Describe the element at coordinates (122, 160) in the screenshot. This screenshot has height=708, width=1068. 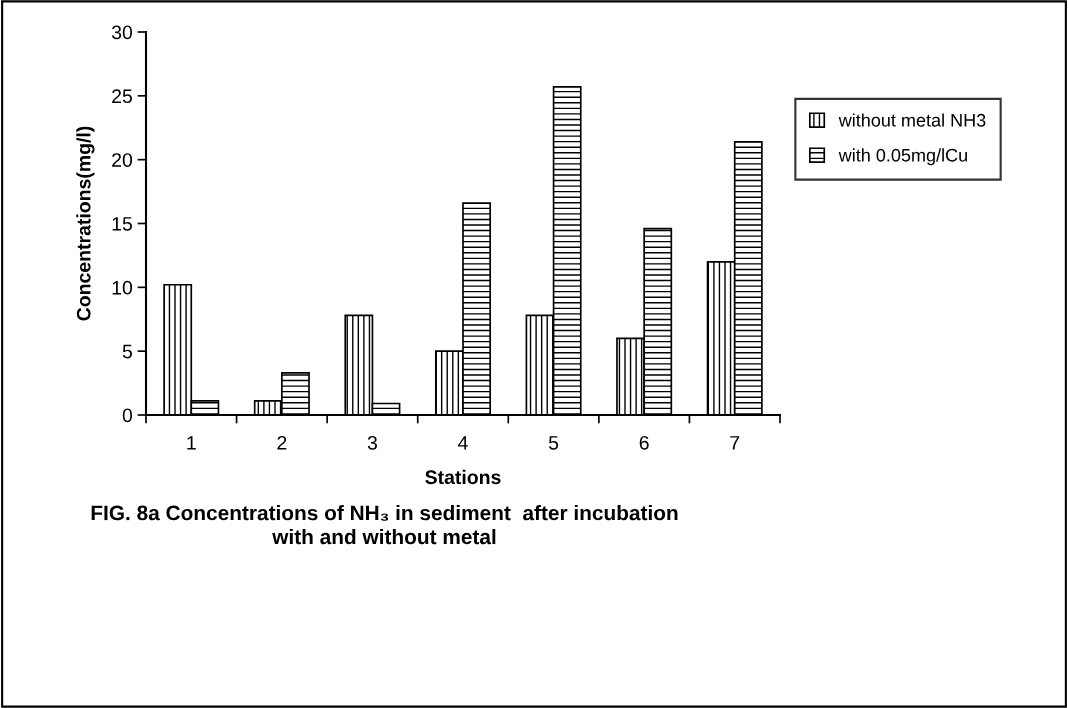
I see `y-tick-label: 20` at that location.